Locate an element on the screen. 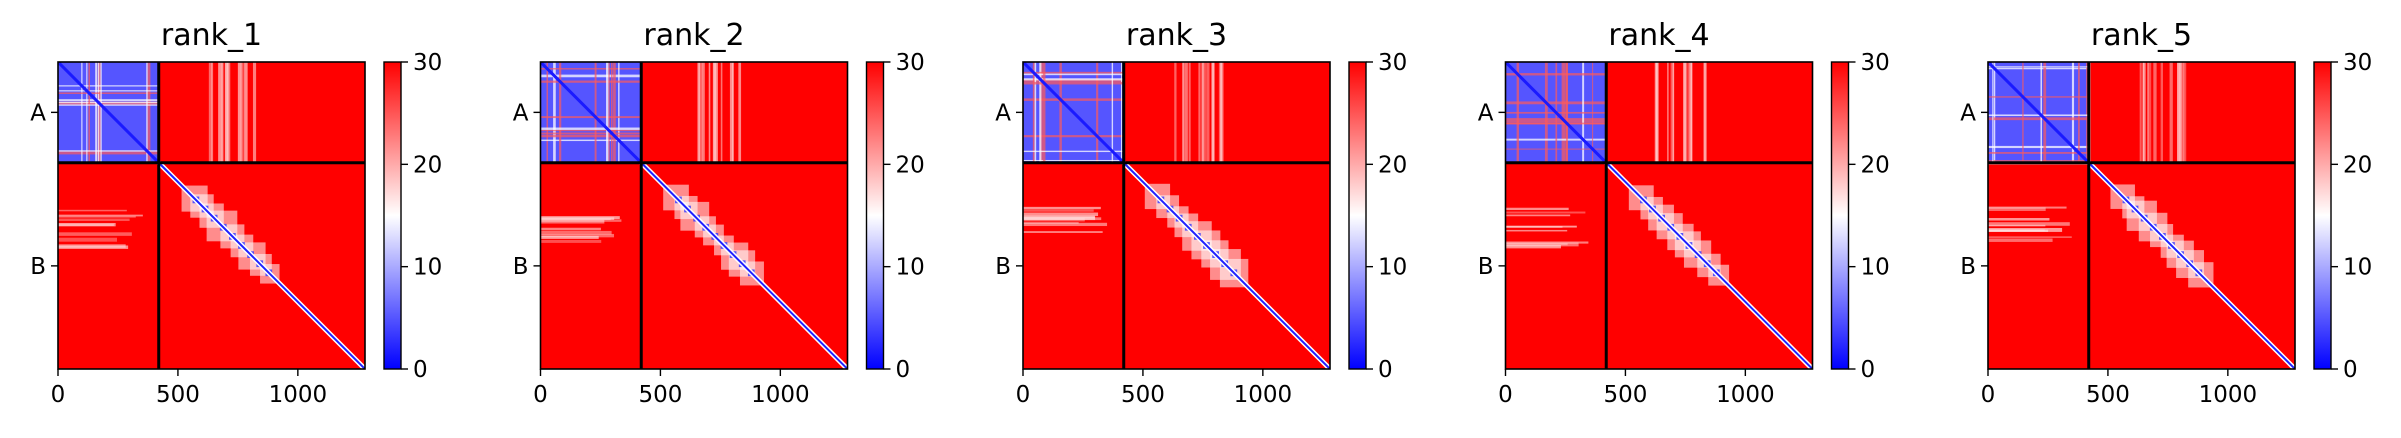 Image resolution: width=2401 pixels, height=438 pixels. colorbar-tick-label: 20 is located at coordinates (1392, 165).